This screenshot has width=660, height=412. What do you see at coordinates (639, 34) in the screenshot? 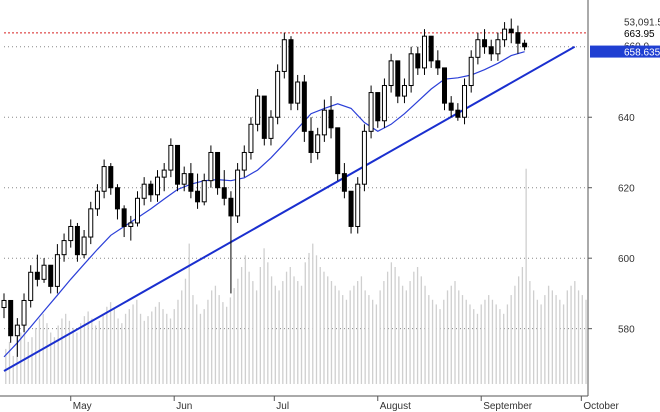
I see `price-tag-label: 663.95` at bounding box center [639, 34].